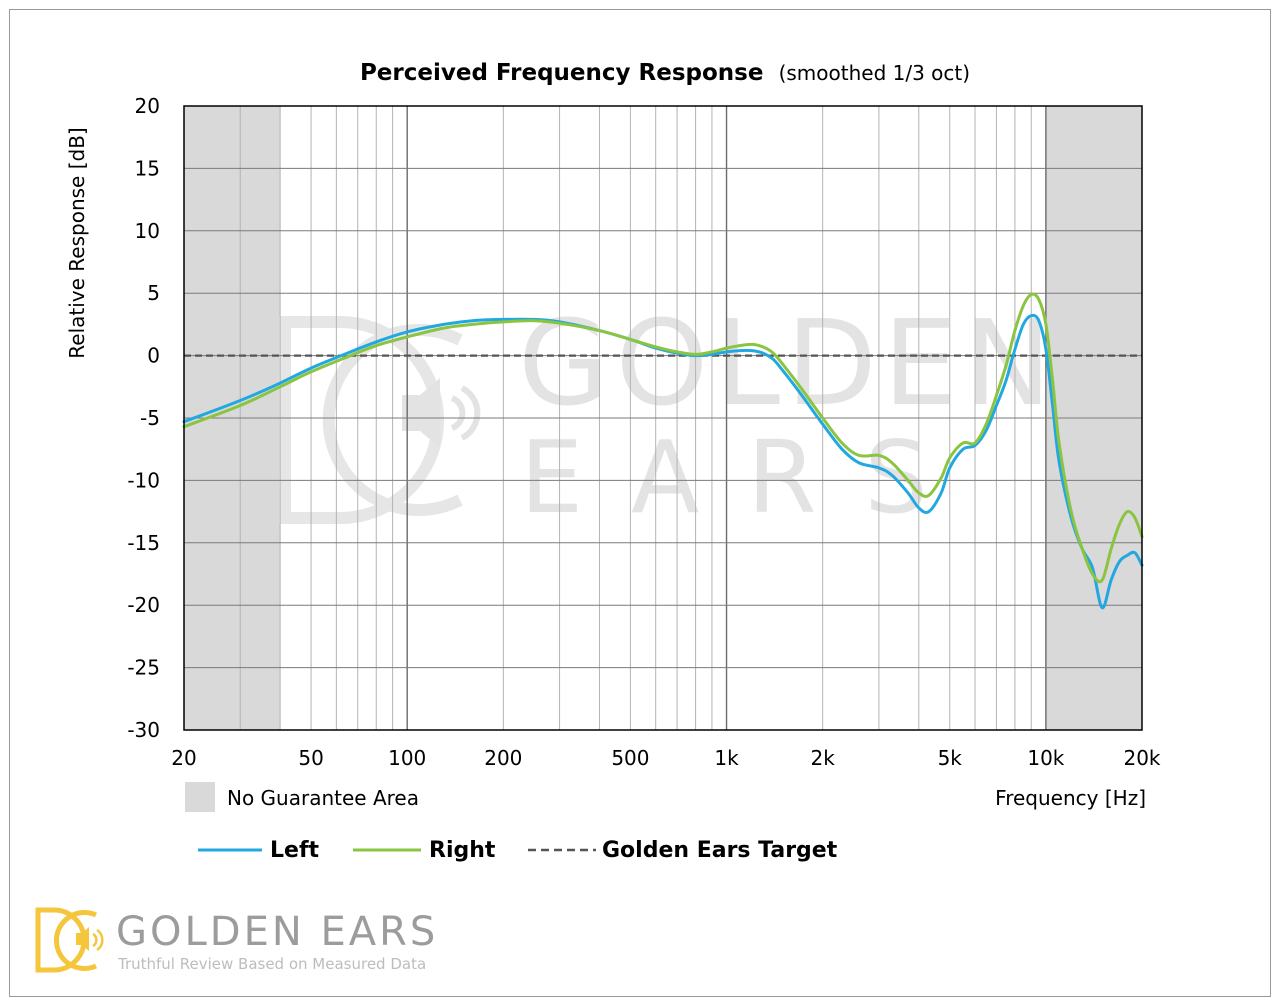  Describe the element at coordinates (153, 293) in the screenshot. I see `y-tick-label: 5` at that location.